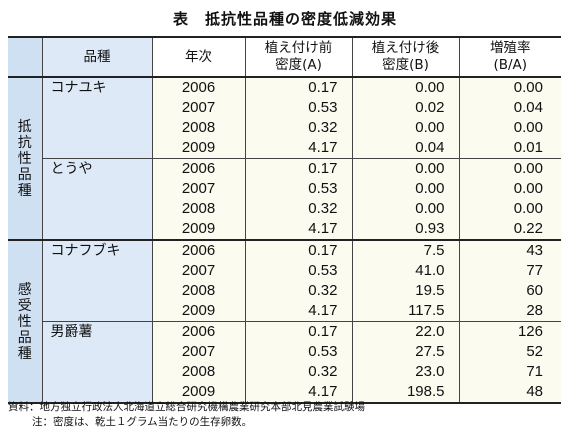  What do you see at coordinates (510, 65) in the screenshot?
I see `header-rate-line2: (B/A)` at bounding box center [510, 65].